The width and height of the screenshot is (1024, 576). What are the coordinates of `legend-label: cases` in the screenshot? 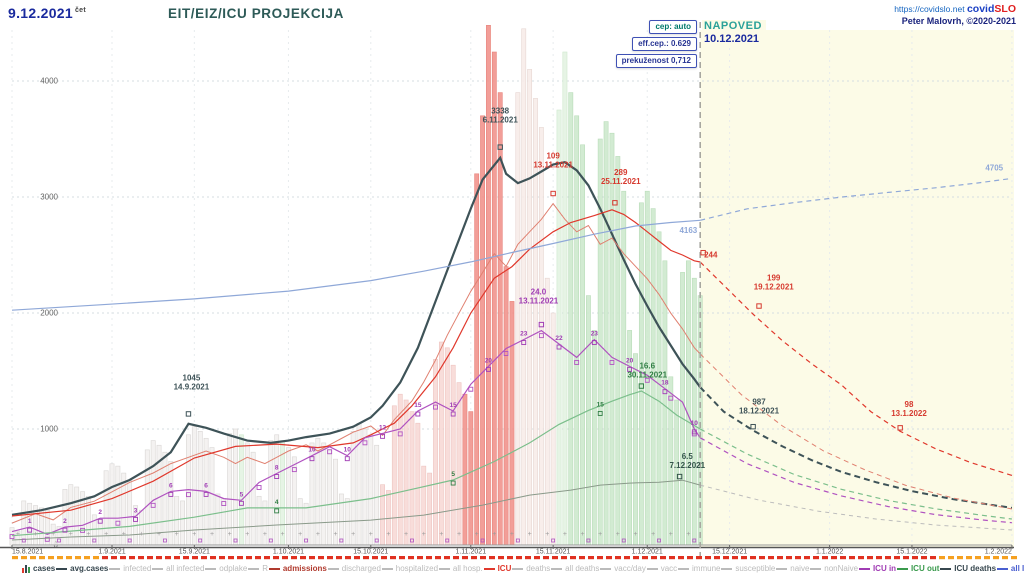 It's located at (44, 568).